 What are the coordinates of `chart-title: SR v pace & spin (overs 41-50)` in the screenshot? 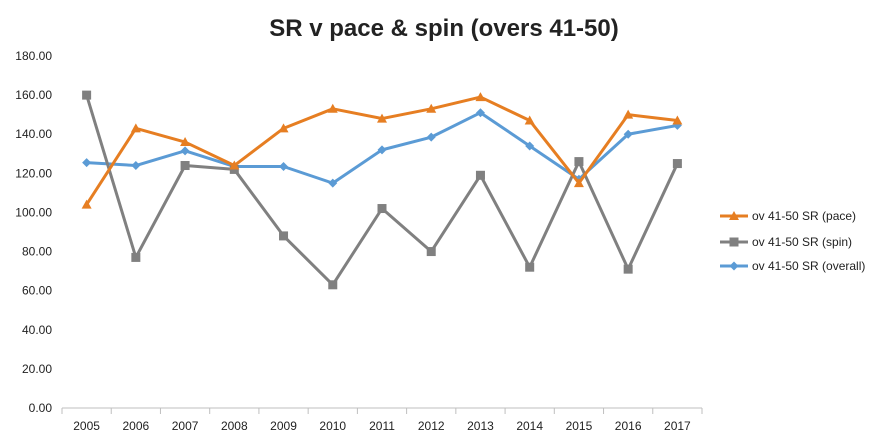 It's located at (443, 28).